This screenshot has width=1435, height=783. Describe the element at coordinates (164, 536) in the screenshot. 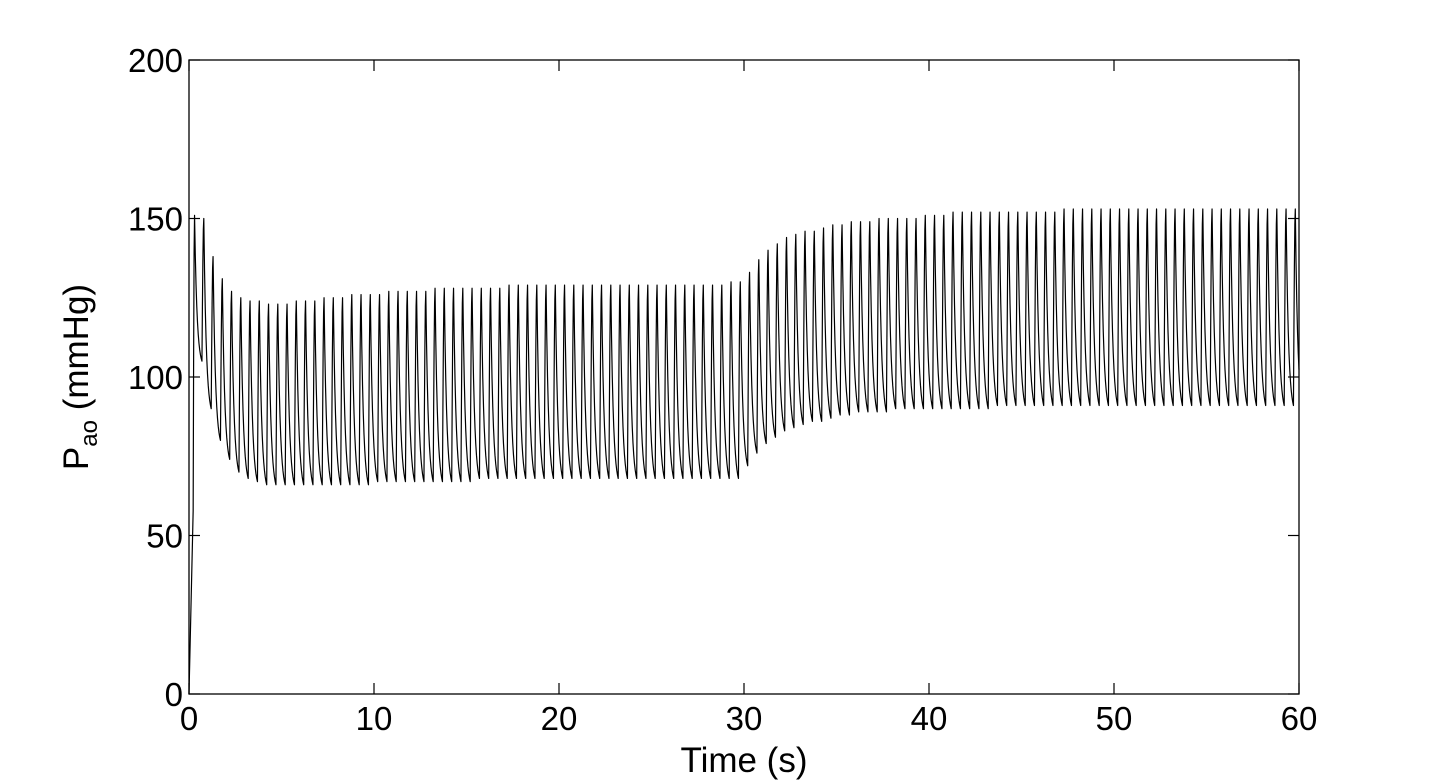

I see `y-tick-label: 50` at that location.